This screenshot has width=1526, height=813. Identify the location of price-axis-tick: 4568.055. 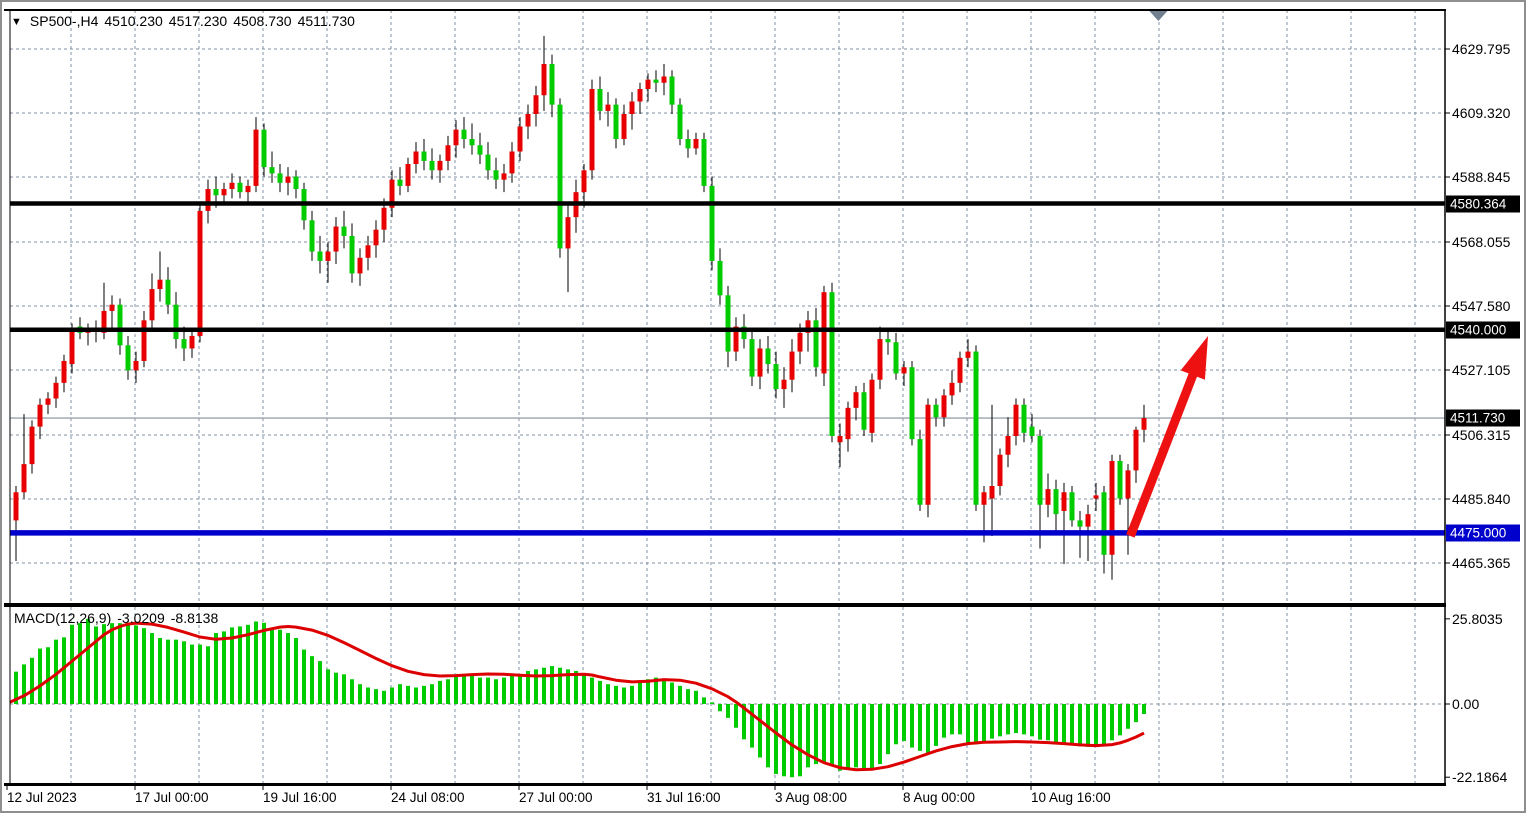
(1481, 241).